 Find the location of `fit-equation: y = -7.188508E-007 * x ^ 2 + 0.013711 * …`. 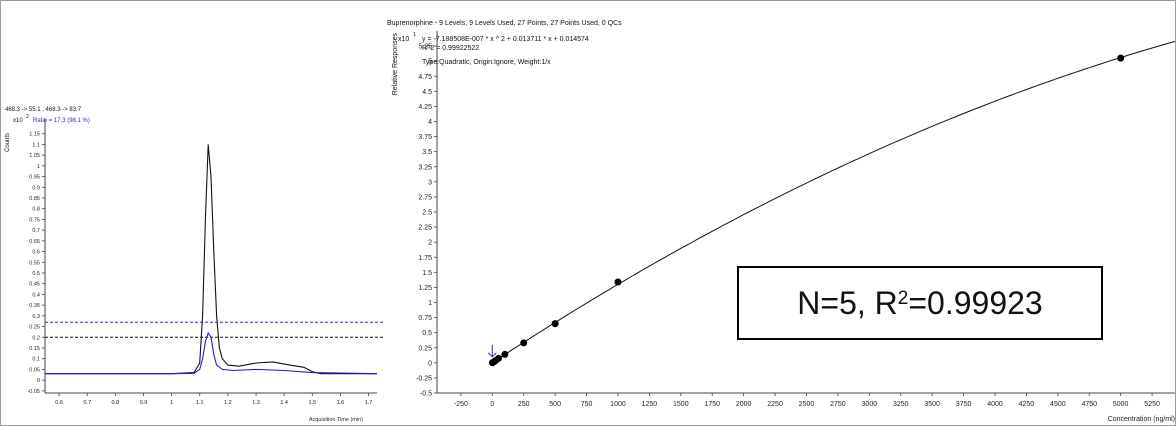

fit-equation: y = -7.188508E-007 * x ^ 2 + 0.013711 * … is located at coordinates (505, 39).